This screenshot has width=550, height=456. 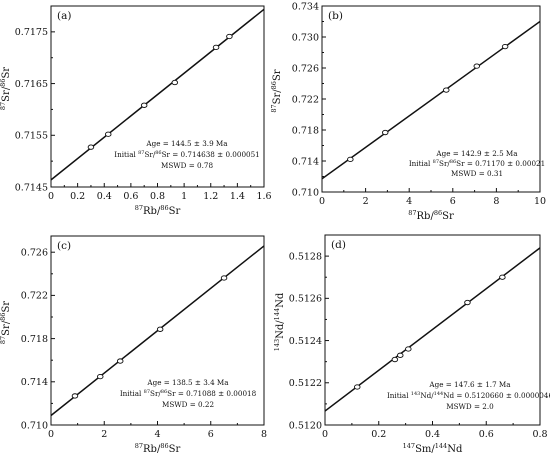 What do you see at coordinates (64, 246) in the screenshot?
I see `panel-label: (c)` at bounding box center [64, 246].